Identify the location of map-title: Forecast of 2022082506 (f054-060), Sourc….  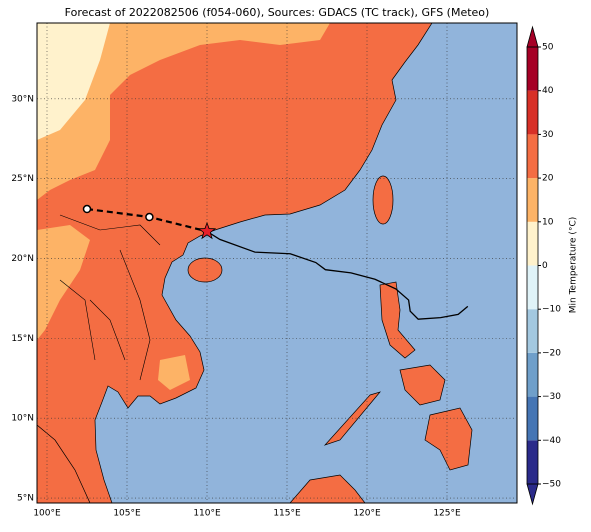
(277, 12).